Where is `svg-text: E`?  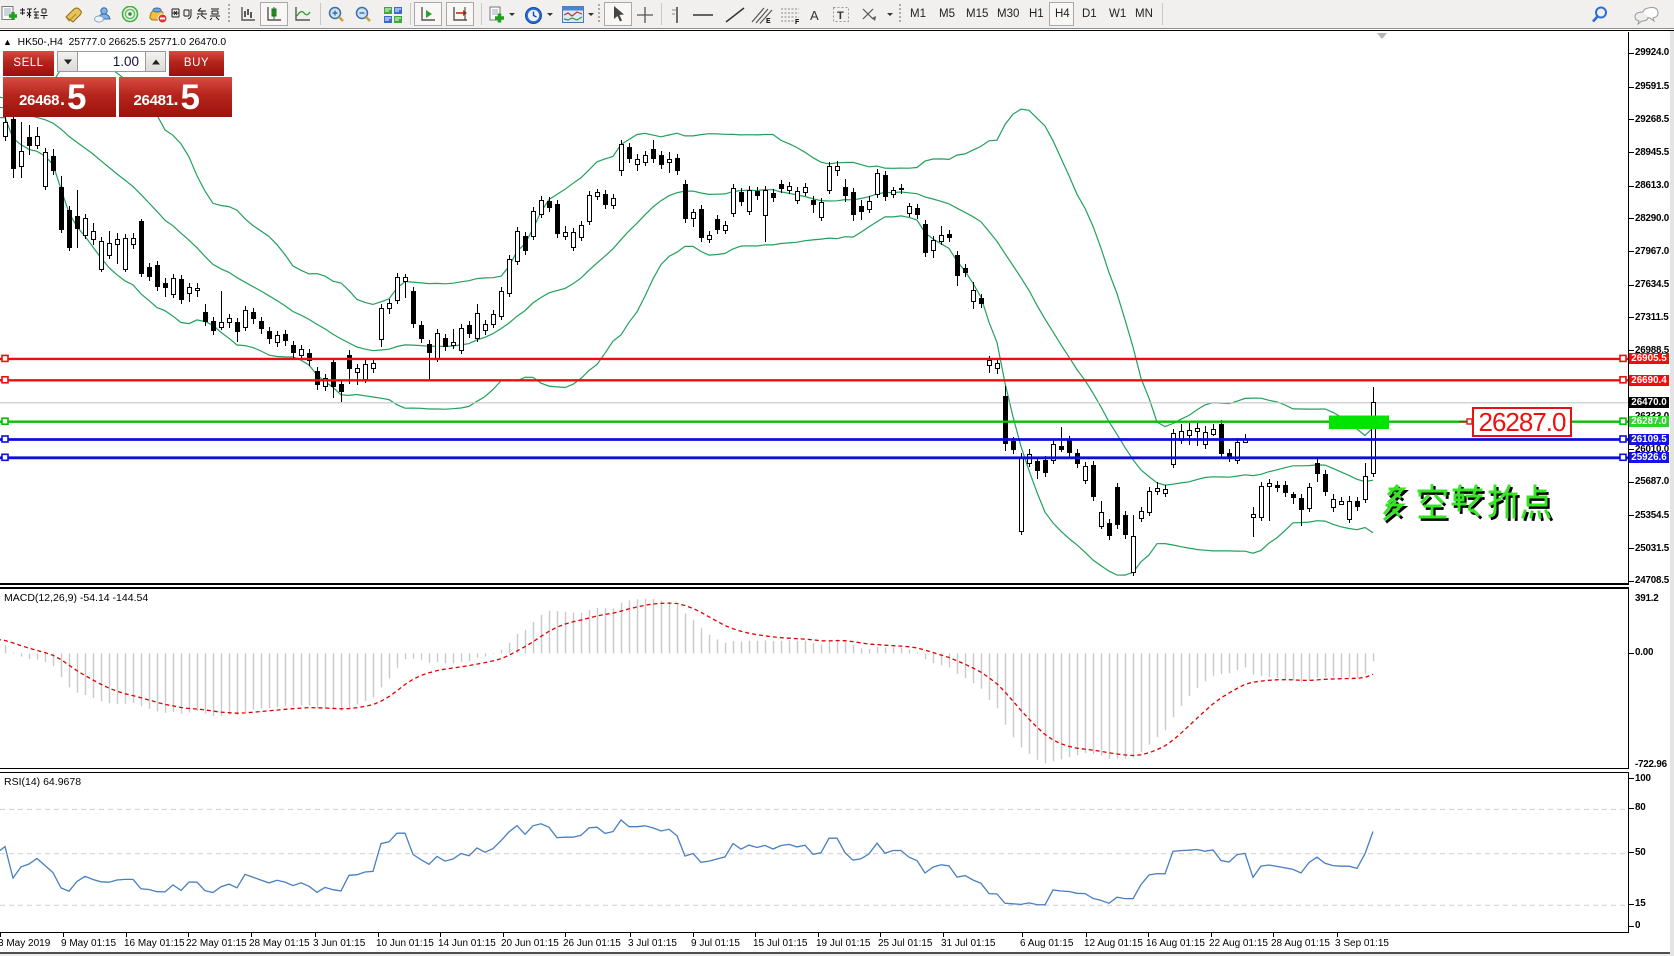
svg-text: E is located at coordinates (768, 21).